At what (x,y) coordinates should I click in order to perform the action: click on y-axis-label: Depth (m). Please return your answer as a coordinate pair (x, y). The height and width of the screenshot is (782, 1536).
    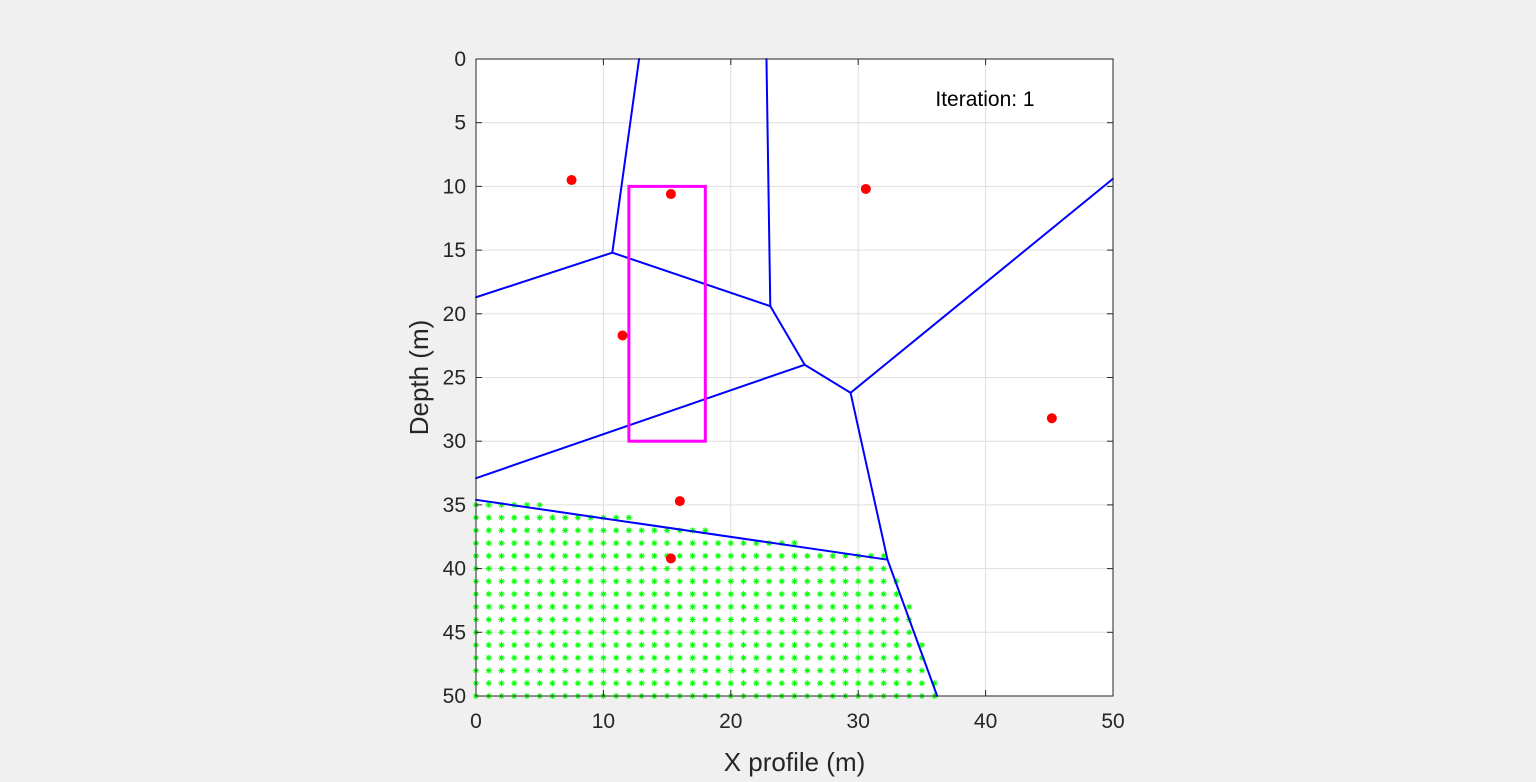
    Looking at the image, I should click on (419, 378).